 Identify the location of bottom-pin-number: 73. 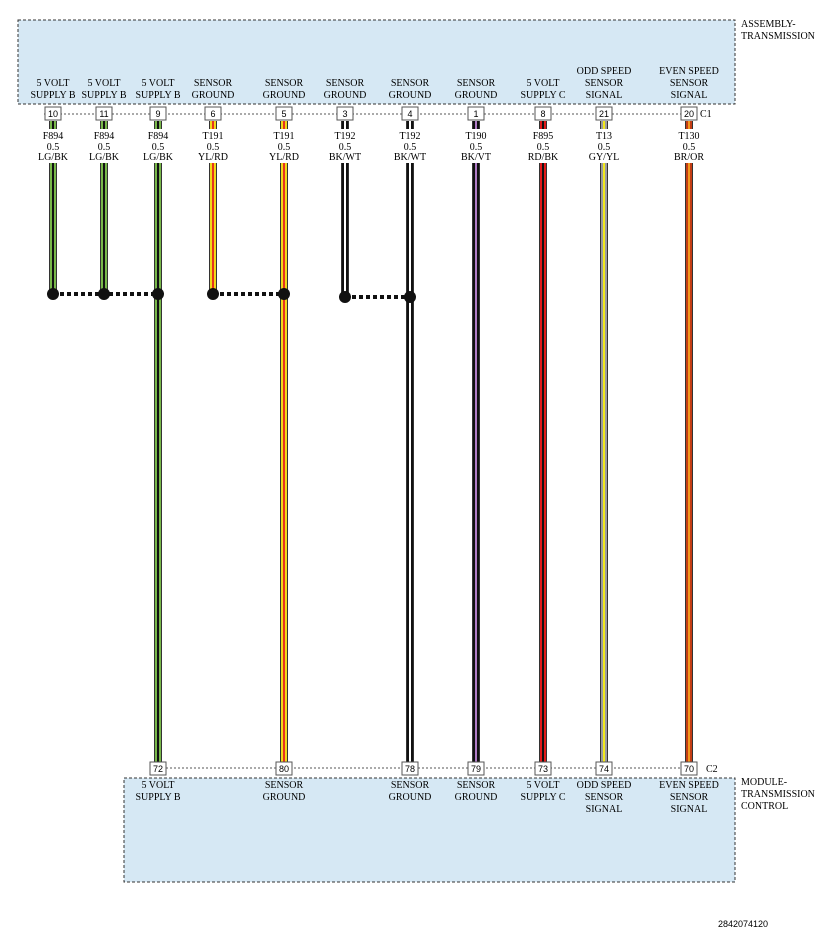
(543, 769).